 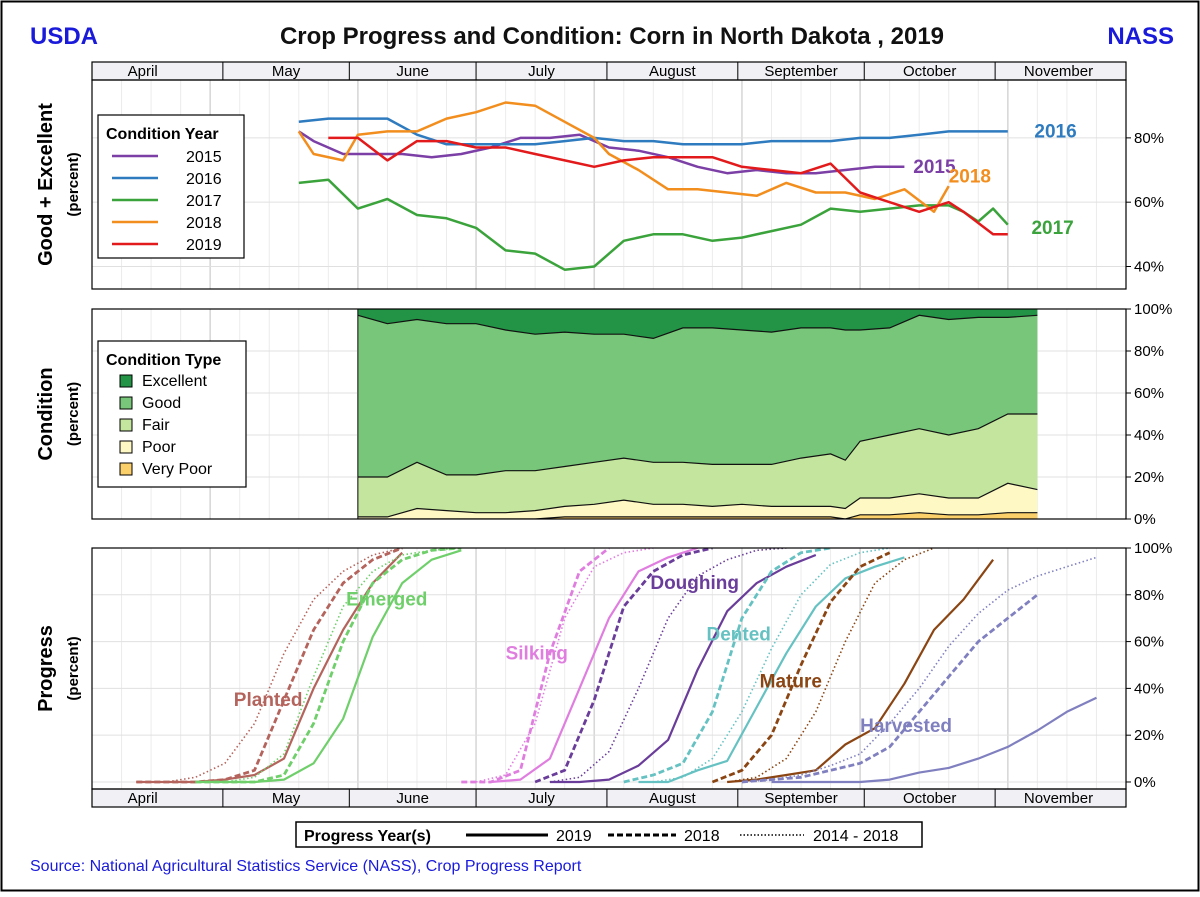 I want to click on line-series-2018, so click(x=623, y=157).